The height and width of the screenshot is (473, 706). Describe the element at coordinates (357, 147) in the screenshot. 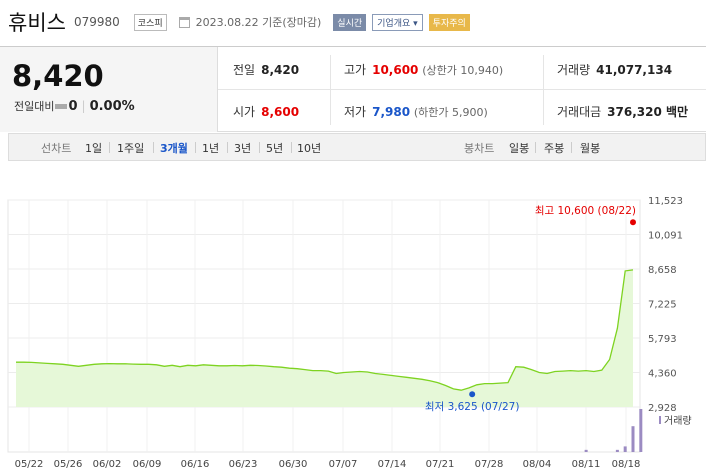

I see `period-bar: 선차트 1일 1주일 3개월 1년 3년 5년 10년 봉차트 일봉 주봉 월봉` at that location.